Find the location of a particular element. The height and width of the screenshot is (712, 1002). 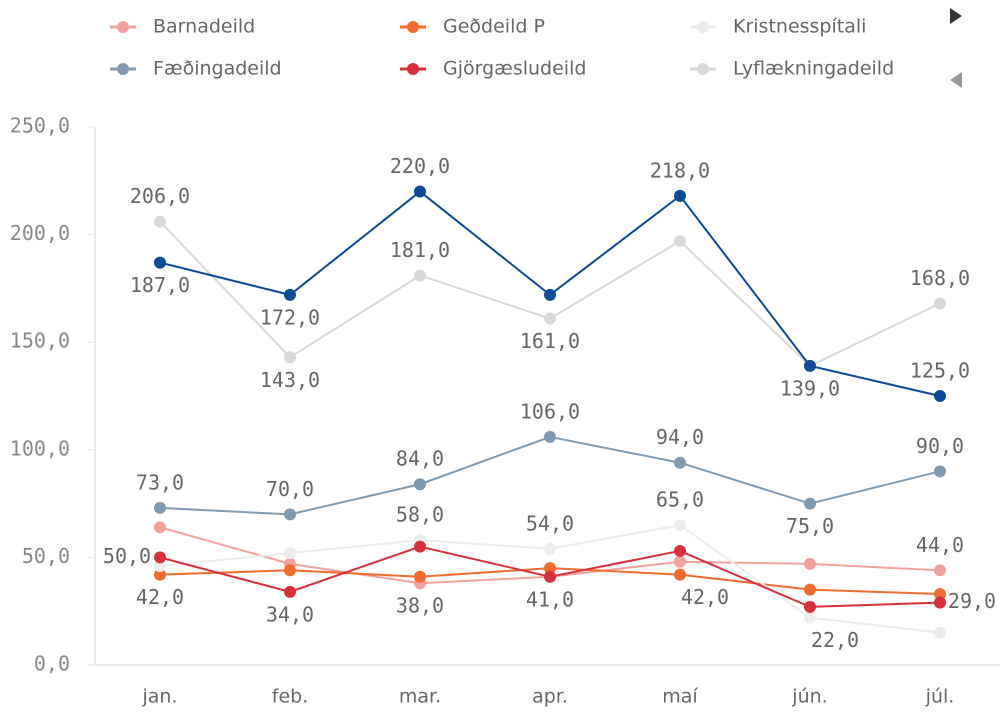

legend-prev is located at coordinates (956, 80).